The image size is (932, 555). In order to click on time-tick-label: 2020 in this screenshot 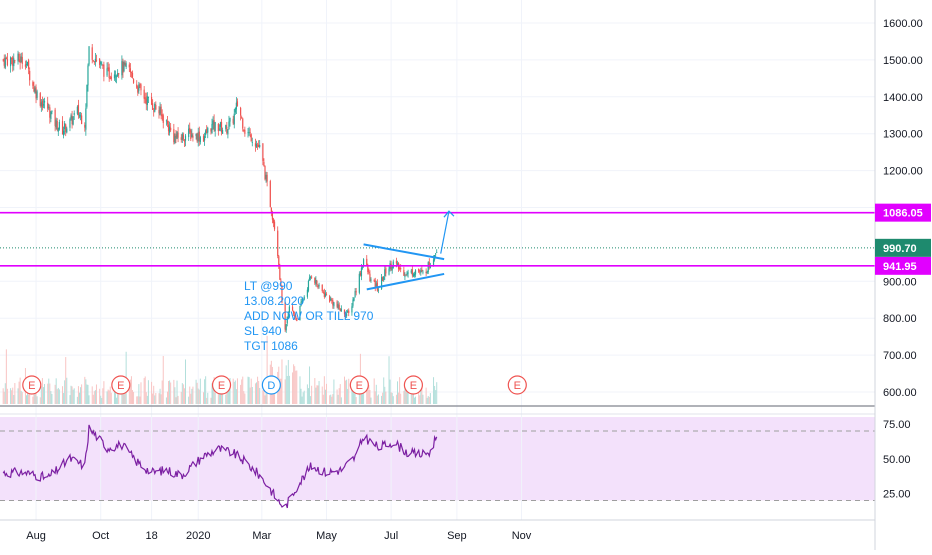, I will do `click(198, 536)`.